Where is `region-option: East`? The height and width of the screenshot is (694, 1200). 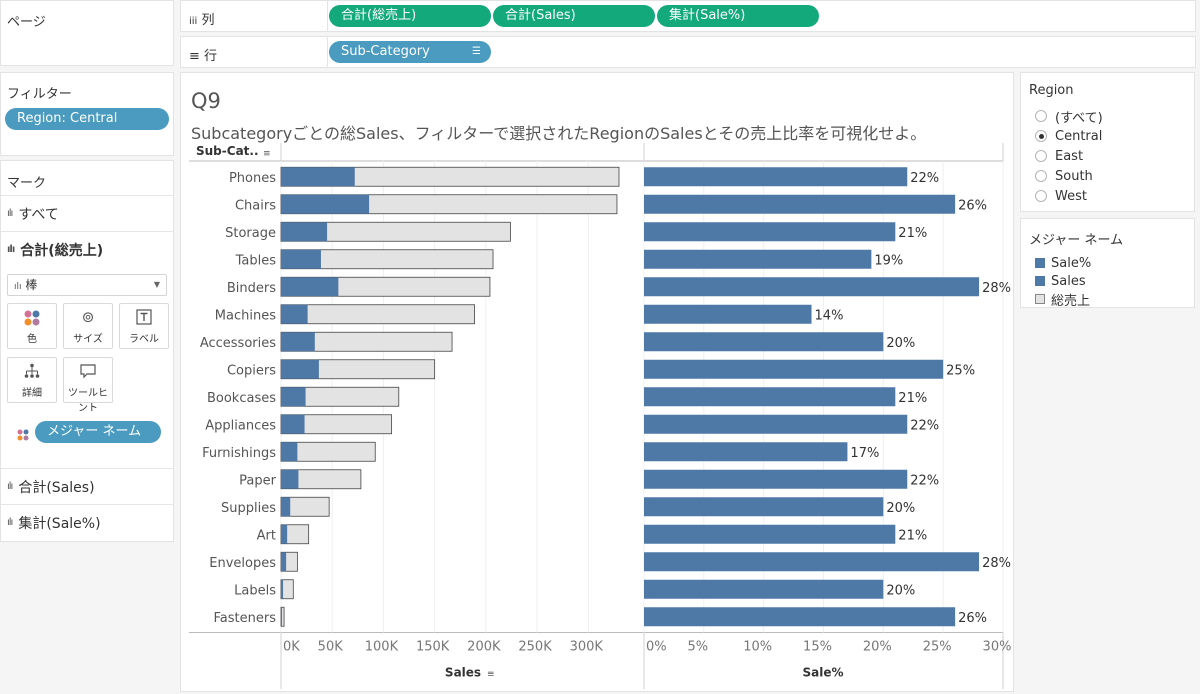 region-option: East is located at coordinates (1107, 156).